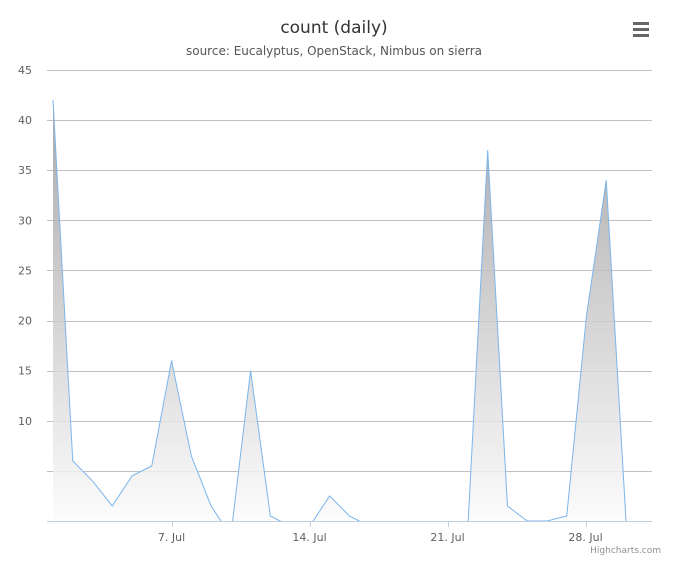 The height and width of the screenshot is (566, 680). I want to click on y-tick-label: 45, so click(25, 70).